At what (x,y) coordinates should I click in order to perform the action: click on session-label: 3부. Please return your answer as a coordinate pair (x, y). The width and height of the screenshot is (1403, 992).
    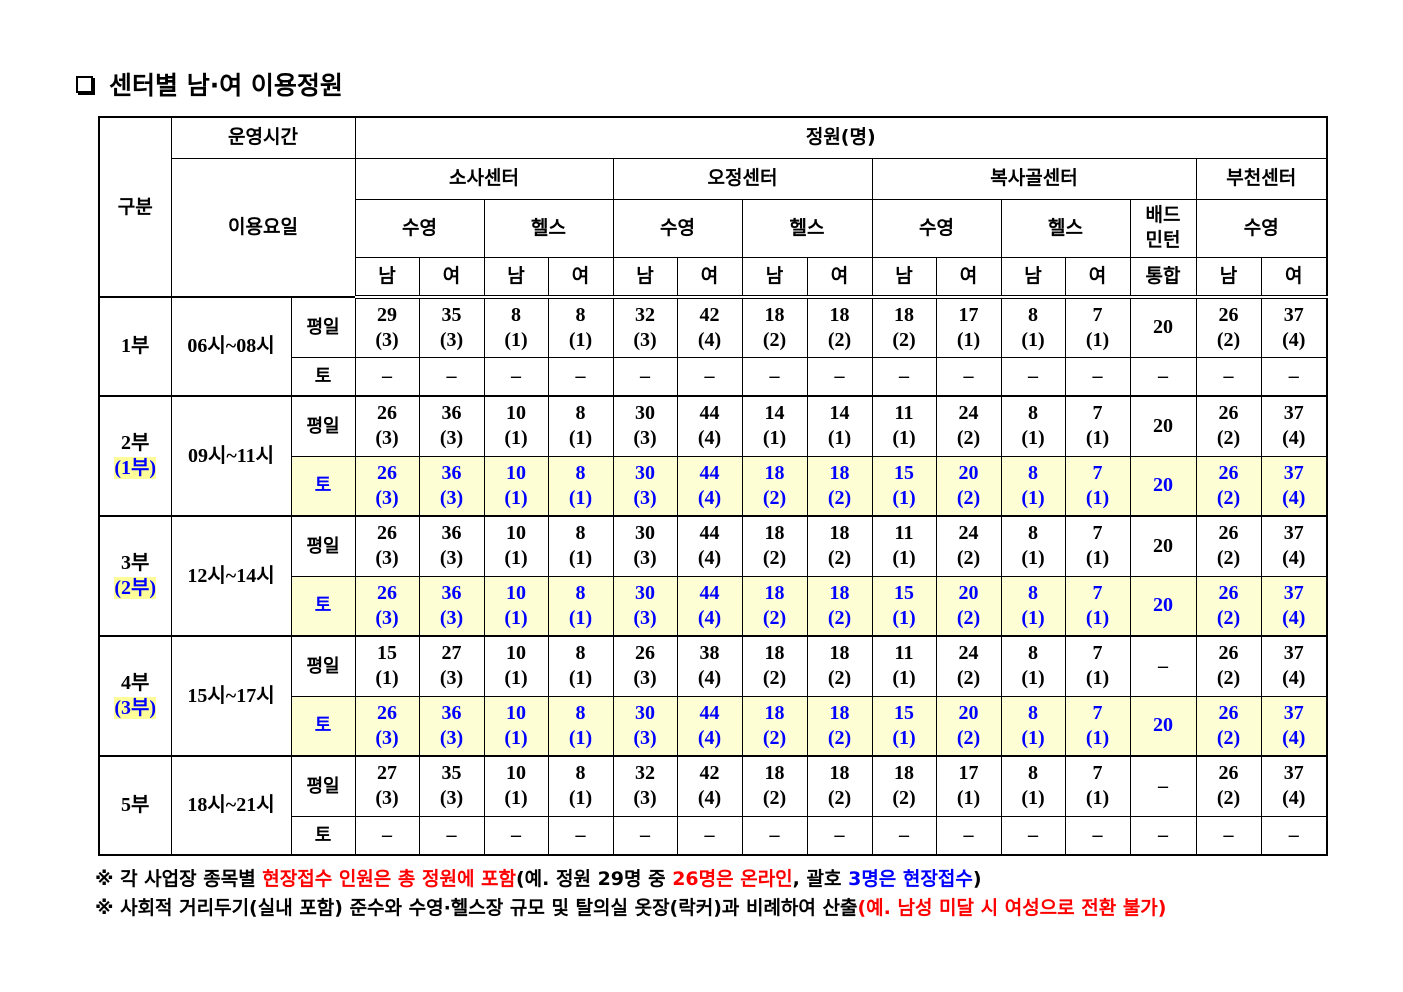
    Looking at the image, I should click on (135, 563).